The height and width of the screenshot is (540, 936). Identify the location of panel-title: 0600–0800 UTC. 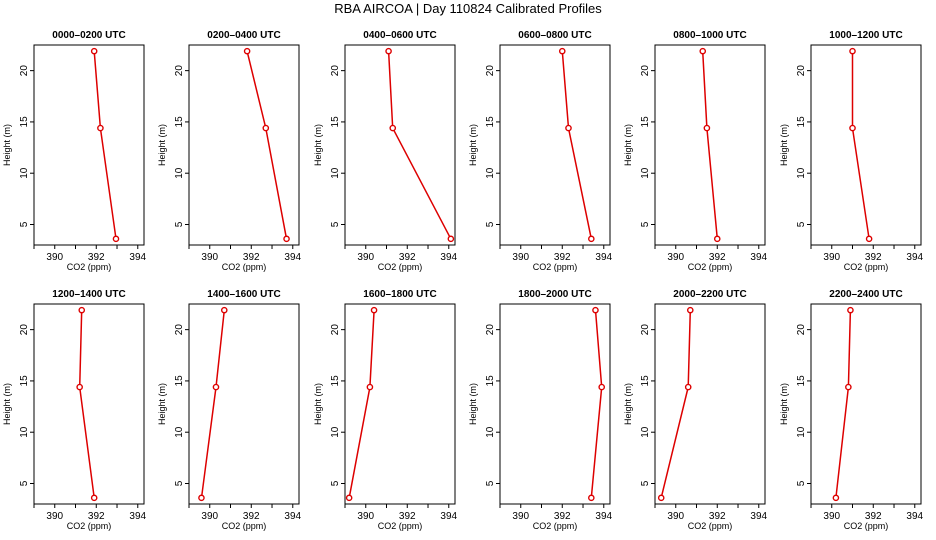
(554, 35).